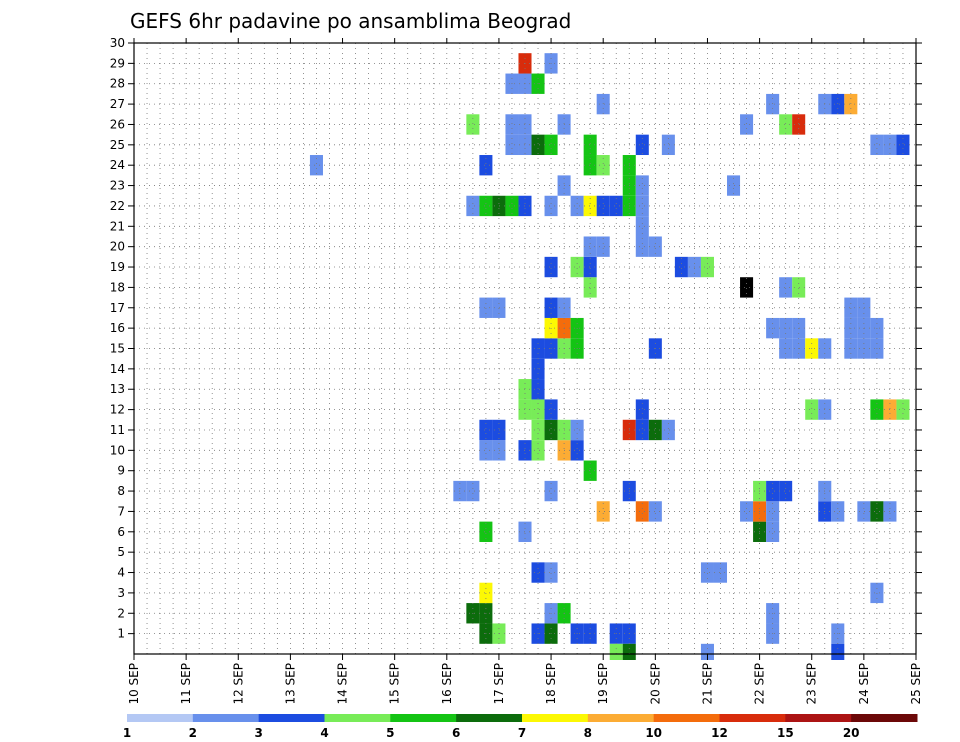 This screenshot has height=742, width=960. Describe the element at coordinates (193, 733) in the screenshot. I see `colorbar-label: 2` at that location.